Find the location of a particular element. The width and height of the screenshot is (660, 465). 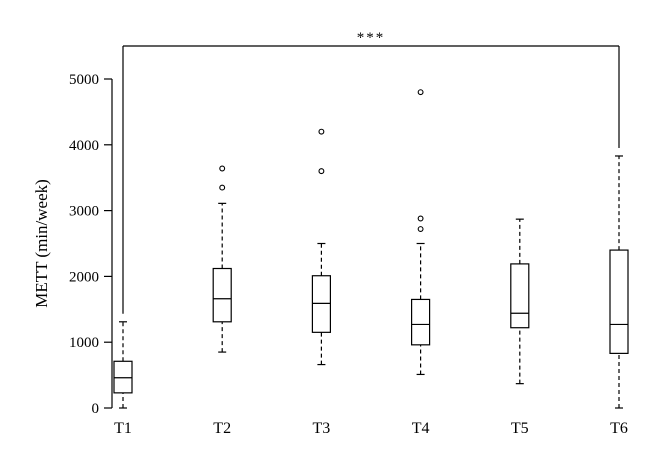

y-axis: 0 1000 2000 3000 4000 5000 is located at coordinates (91, 244).